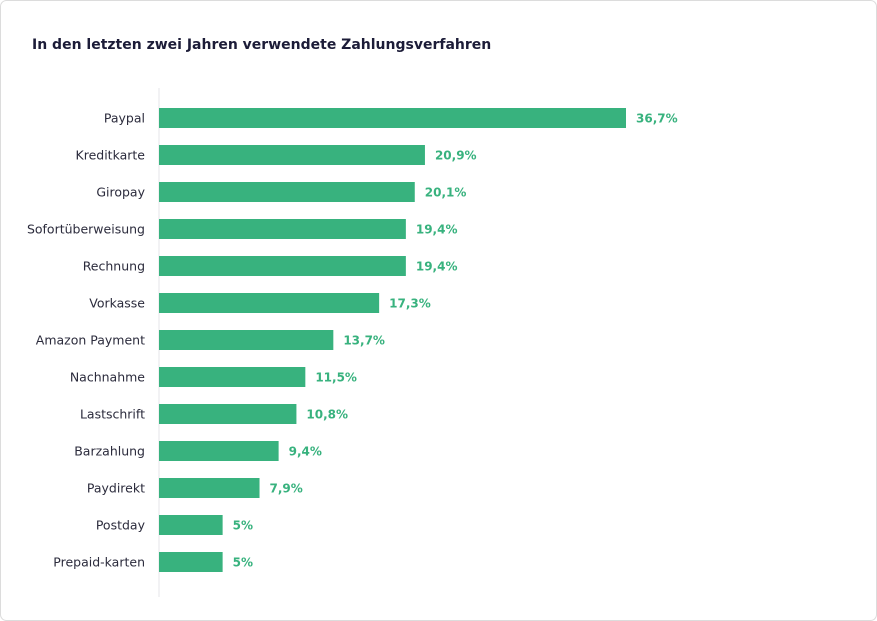 The height and width of the screenshot is (621, 877). What do you see at coordinates (116, 488) in the screenshot?
I see `category-label: Paydirekt` at bounding box center [116, 488].